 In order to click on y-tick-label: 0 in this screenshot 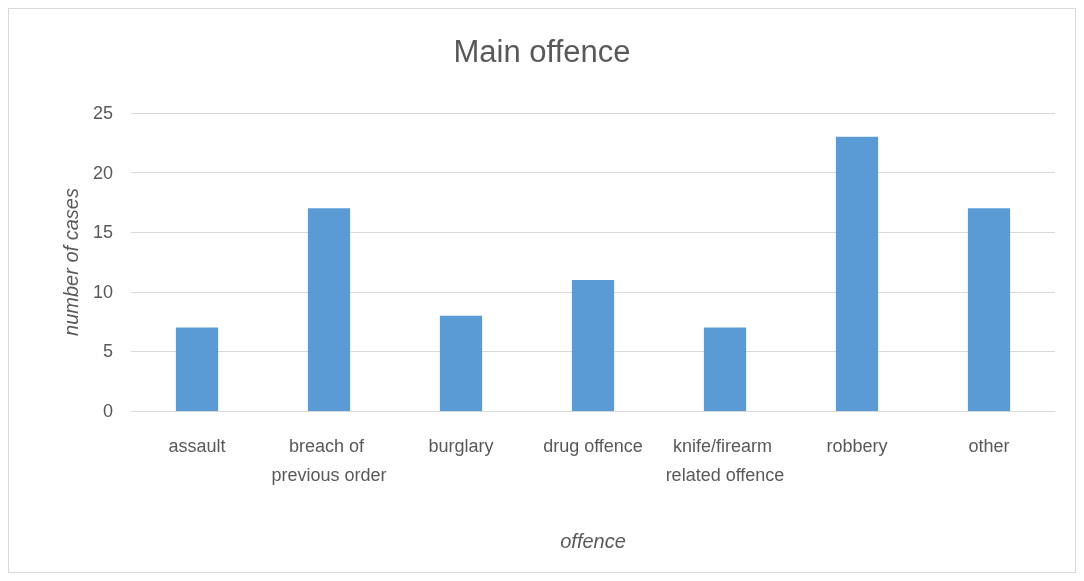, I will do `click(107, 411)`.